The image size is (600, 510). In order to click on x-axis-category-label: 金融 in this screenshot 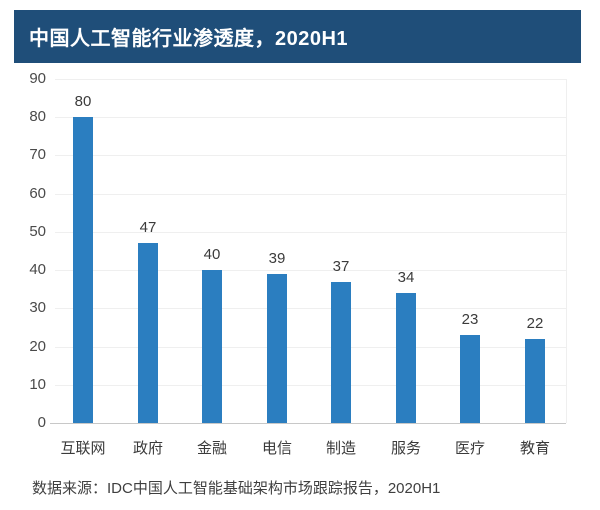, I will do `click(211, 448)`.